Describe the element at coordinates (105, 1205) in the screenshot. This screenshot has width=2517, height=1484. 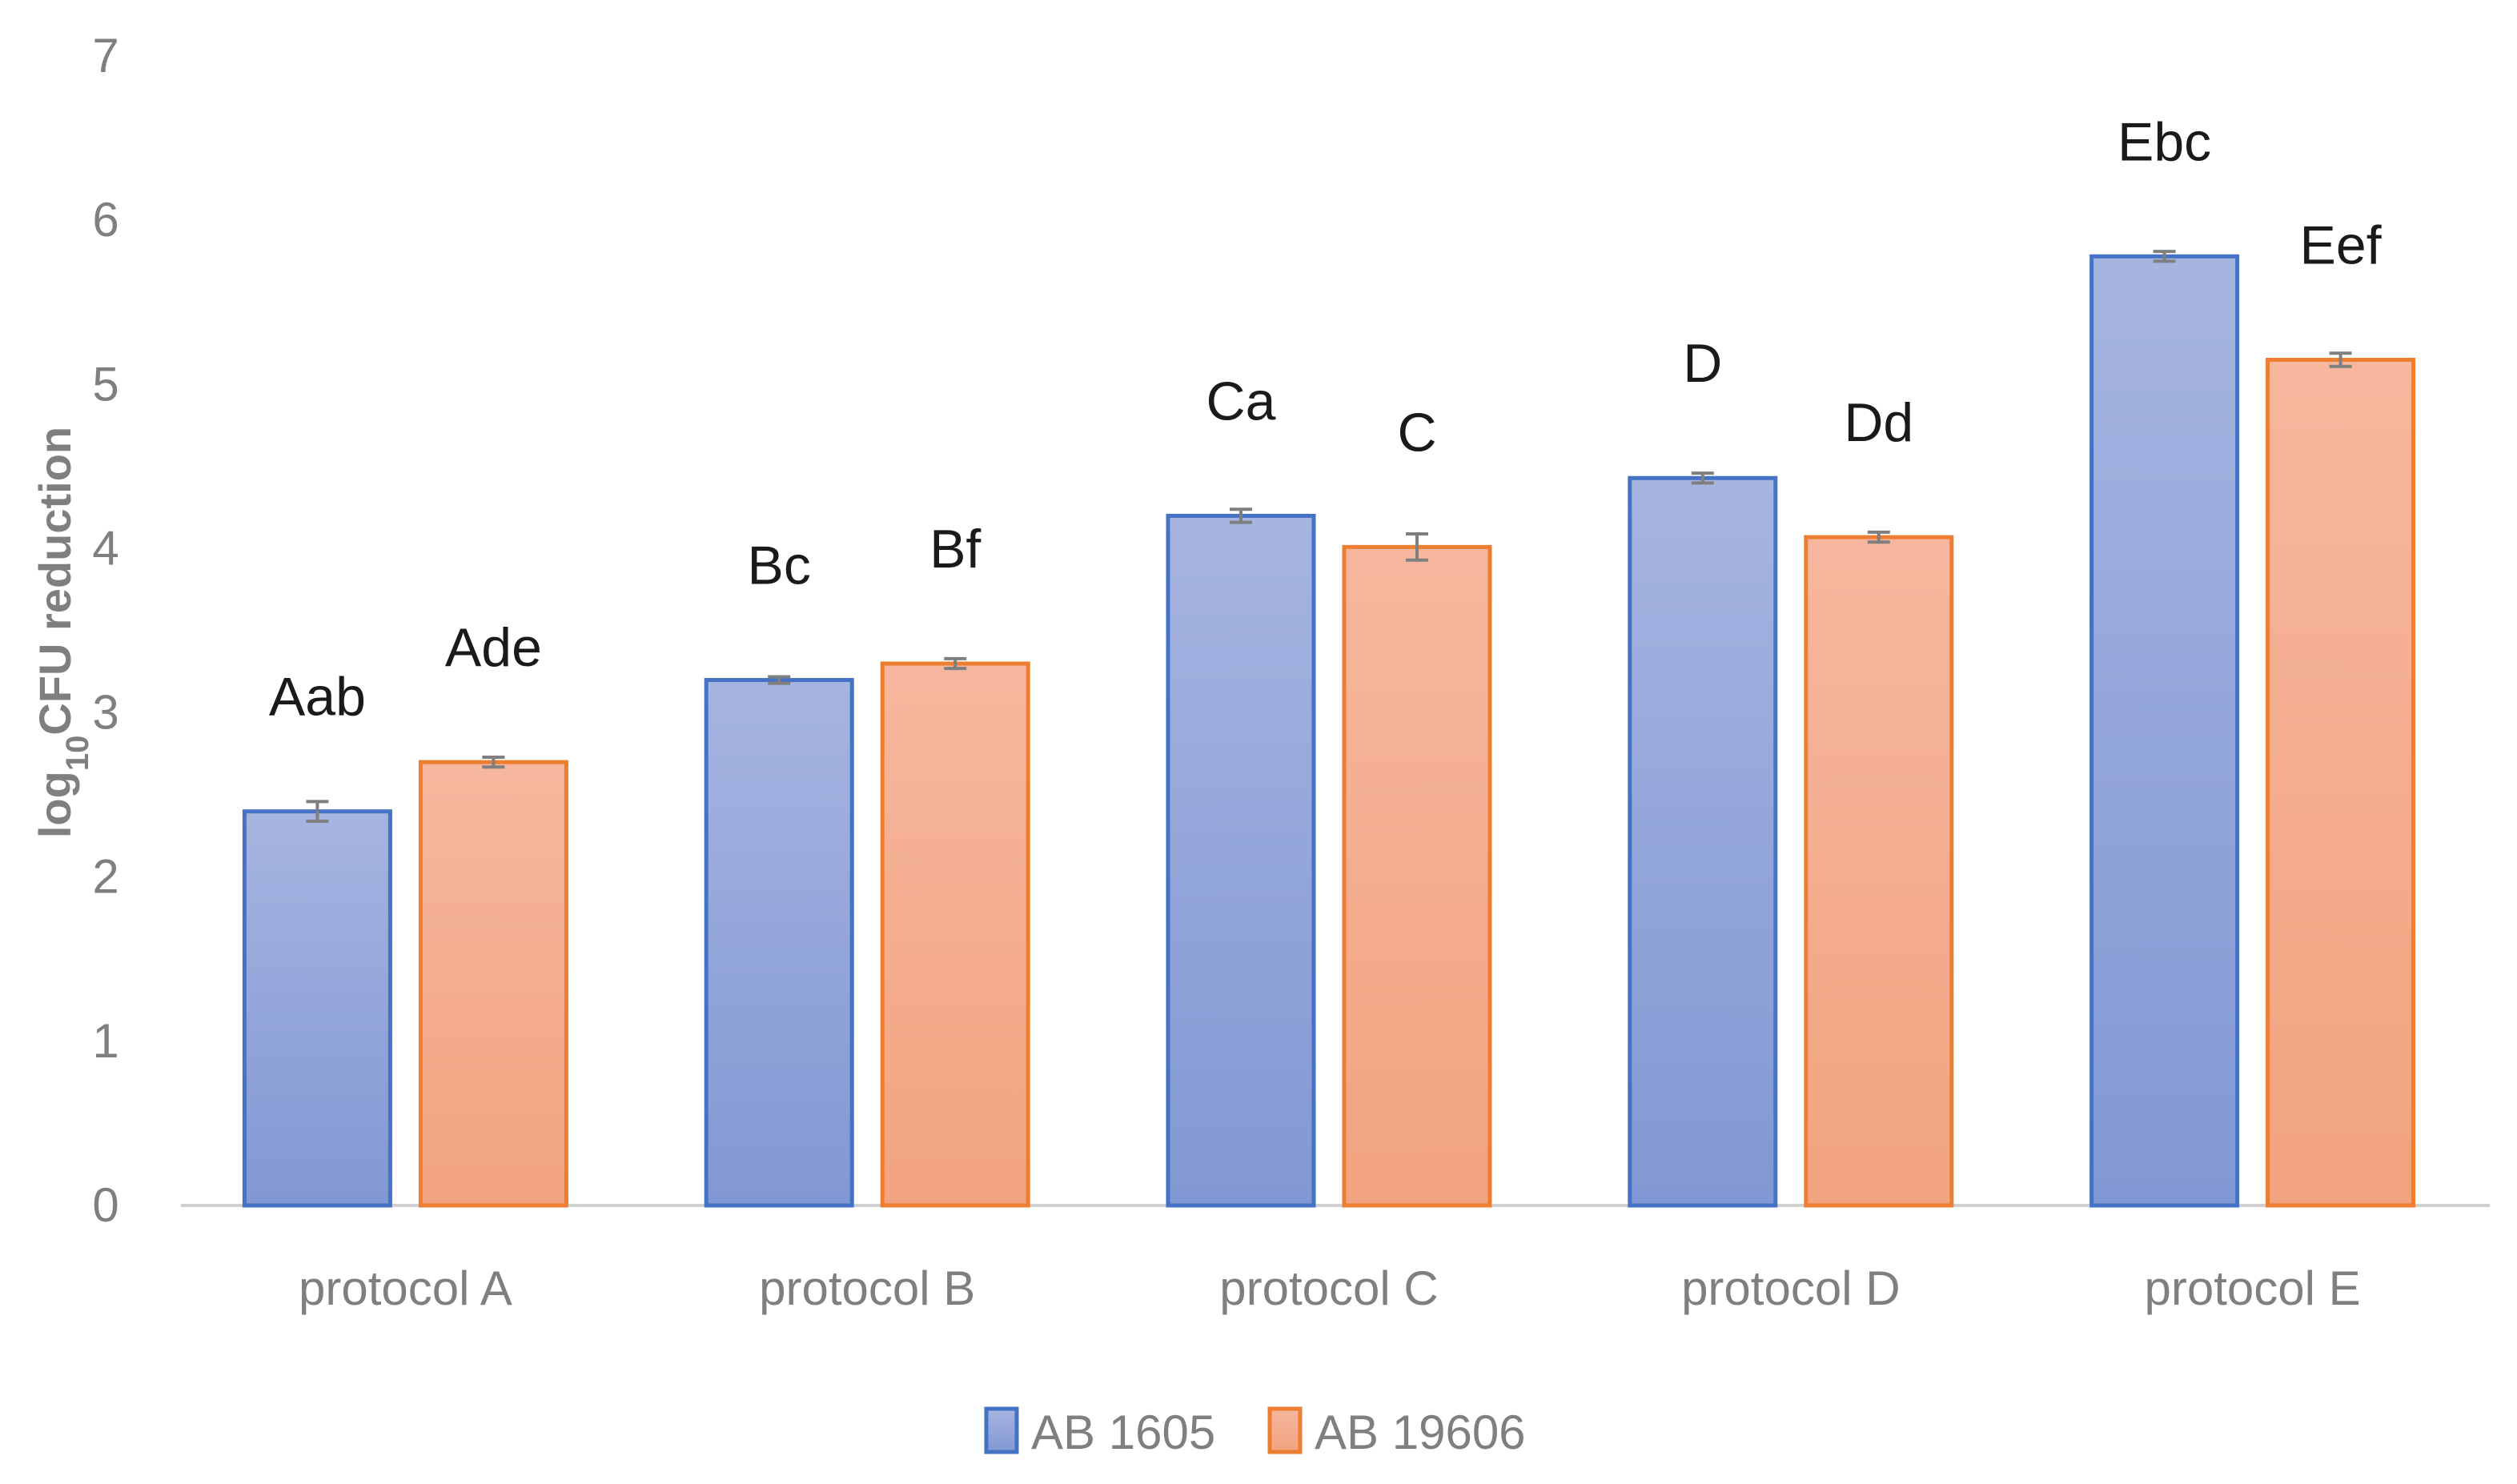
I see `y-tick-label-0: 0` at that location.